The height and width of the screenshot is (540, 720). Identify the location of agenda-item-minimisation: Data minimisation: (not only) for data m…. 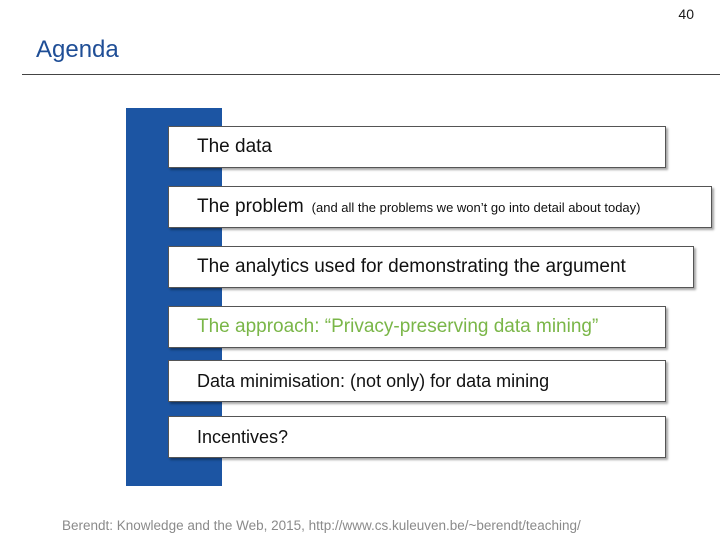
(417, 381).